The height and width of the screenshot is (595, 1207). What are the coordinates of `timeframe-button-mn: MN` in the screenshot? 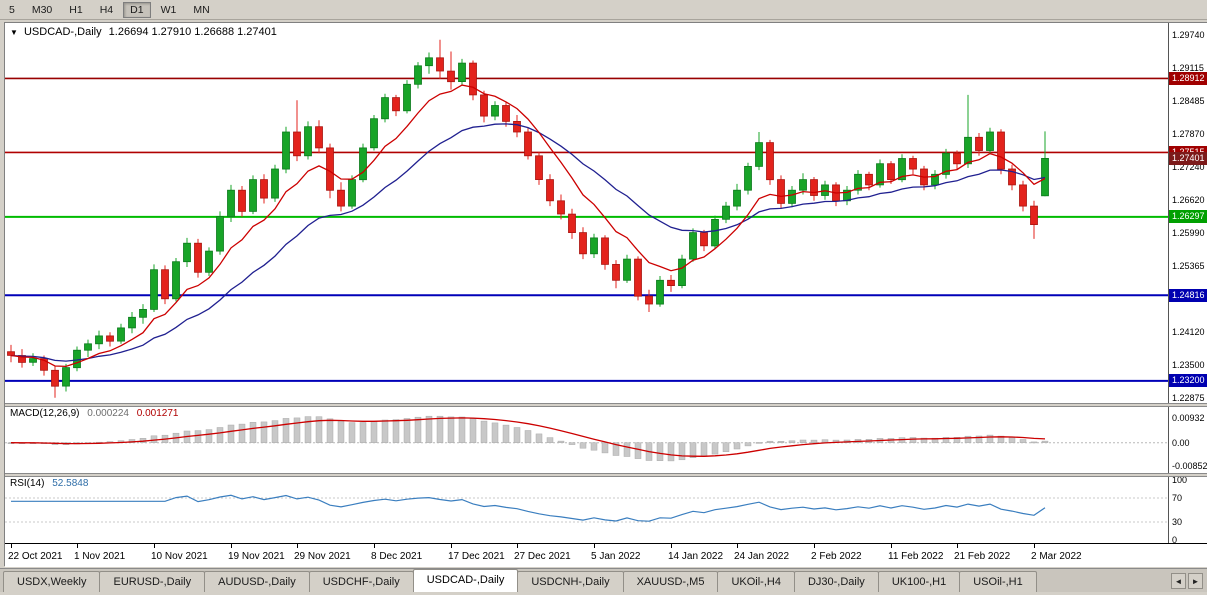 It's located at (201, 9).